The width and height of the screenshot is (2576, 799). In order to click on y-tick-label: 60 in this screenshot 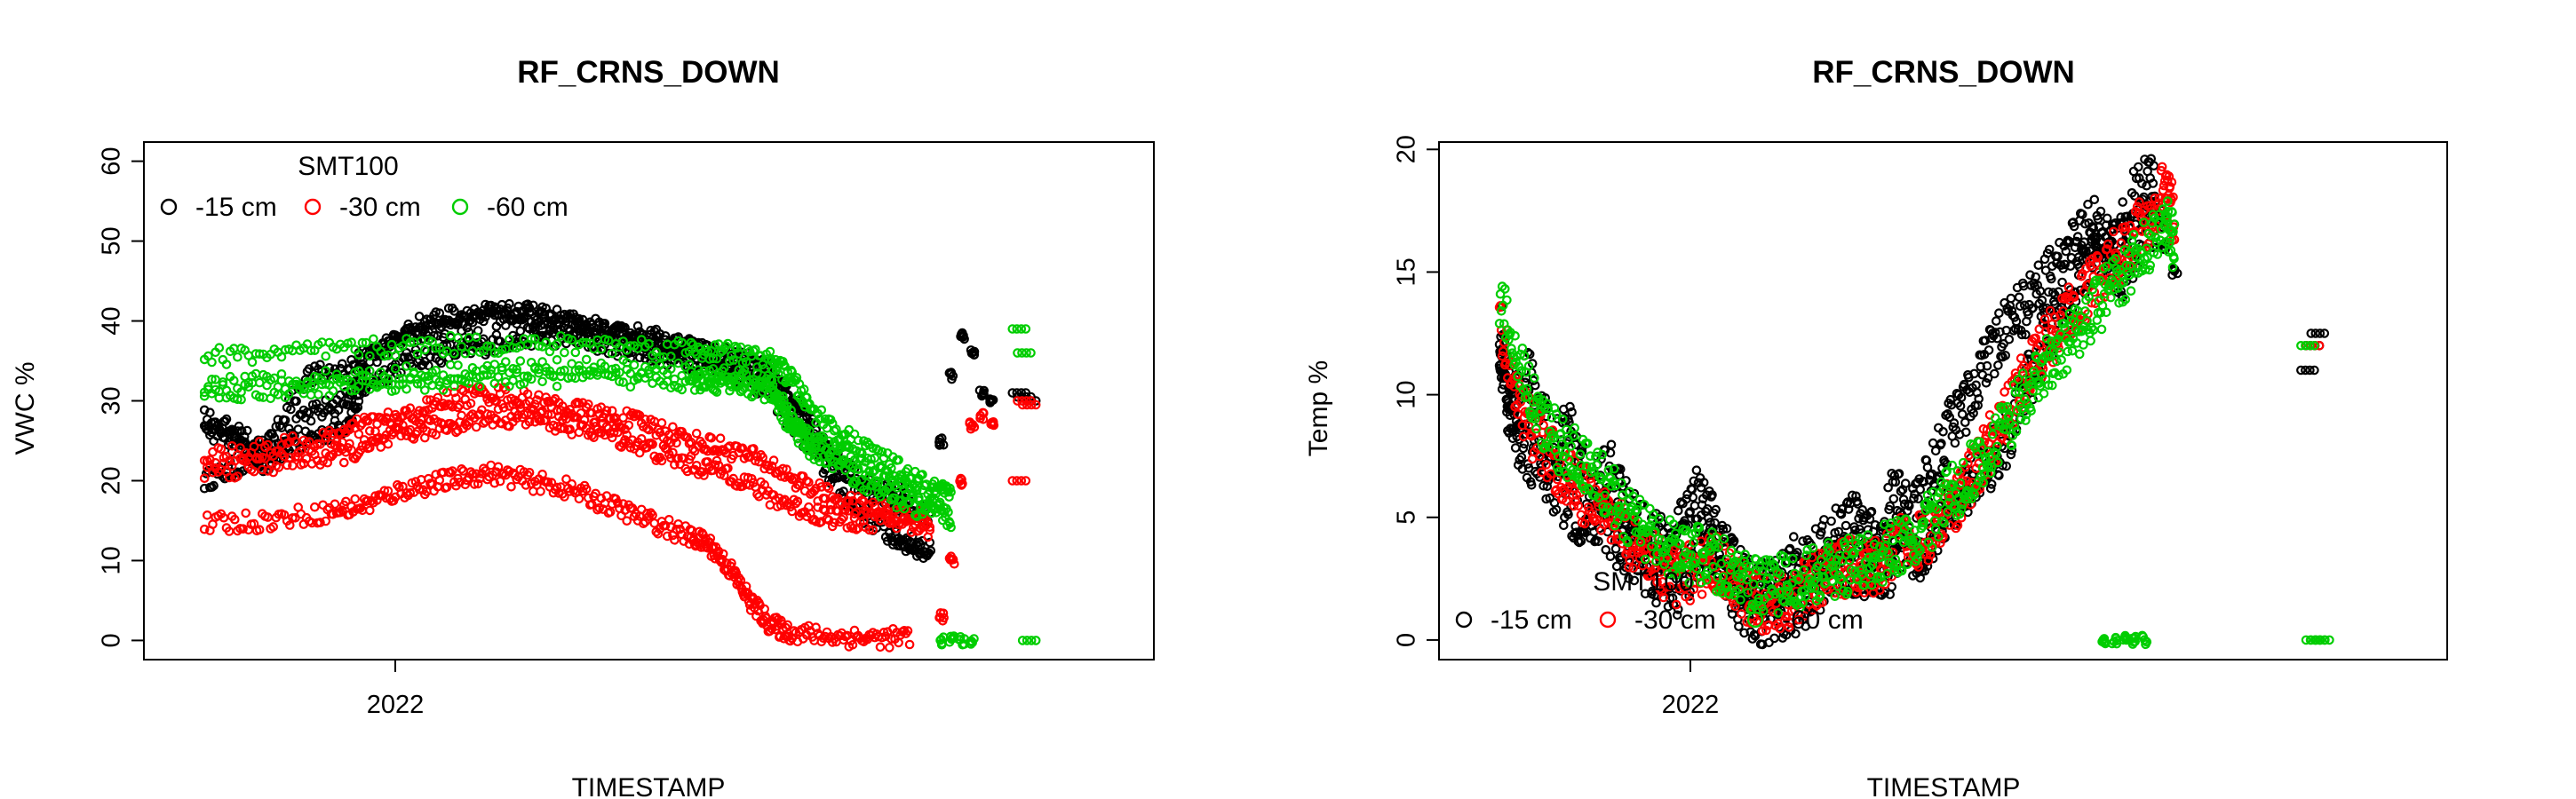, I will do `click(112, 160)`.